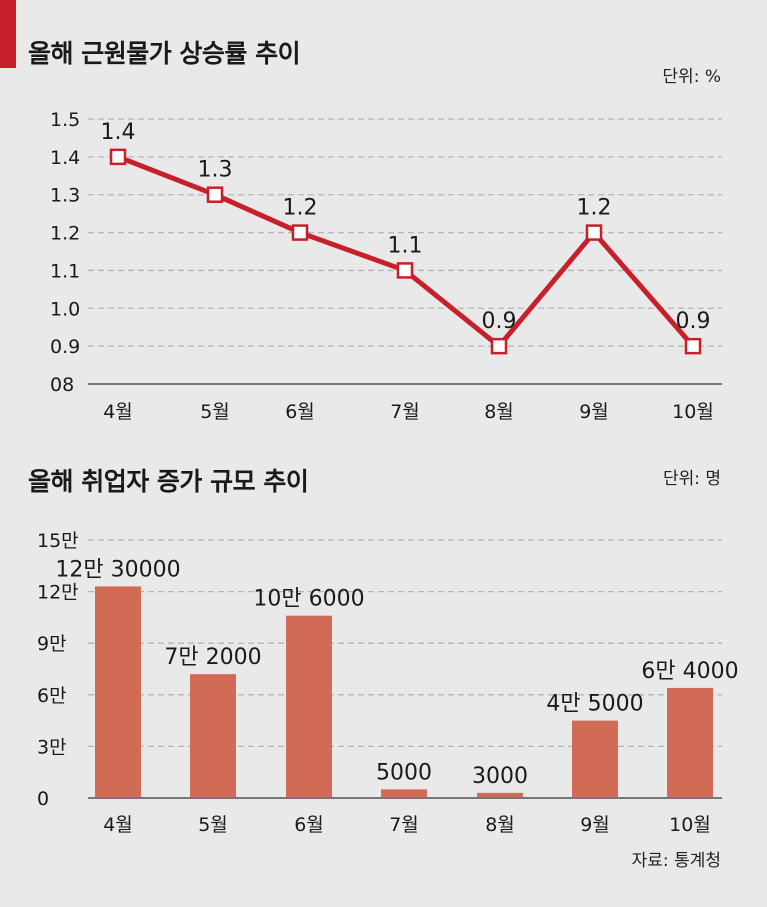 The height and width of the screenshot is (907, 767). What do you see at coordinates (594, 704) in the screenshot?
I see `bar-data-label: 4만 5000` at bounding box center [594, 704].